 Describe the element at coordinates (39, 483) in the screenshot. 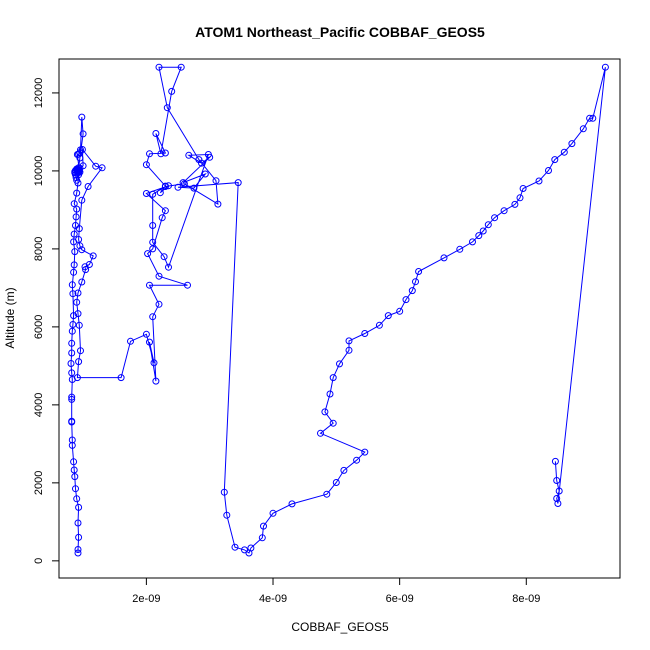

I see `y-tick-label: 2000` at that location.